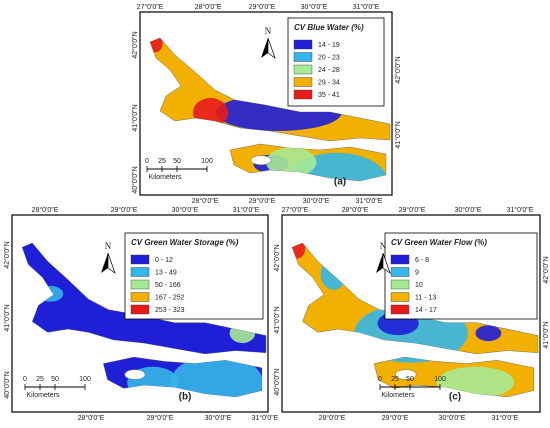 Image resolution: width=550 pixels, height=428 pixels. I want to click on legend-label: 167 - 252, so click(170, 297).